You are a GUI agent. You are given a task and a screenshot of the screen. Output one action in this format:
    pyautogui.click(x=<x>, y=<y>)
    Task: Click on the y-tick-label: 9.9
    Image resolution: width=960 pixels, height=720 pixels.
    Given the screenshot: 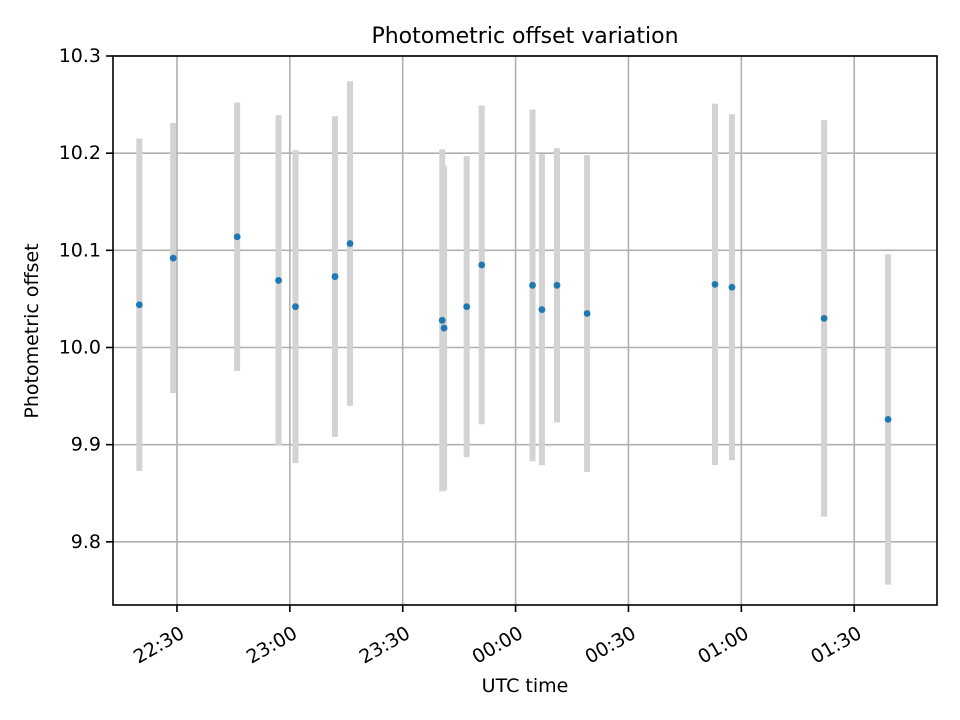 What is the action you would take?
    pyautogui.click(x=86, y=445)
    